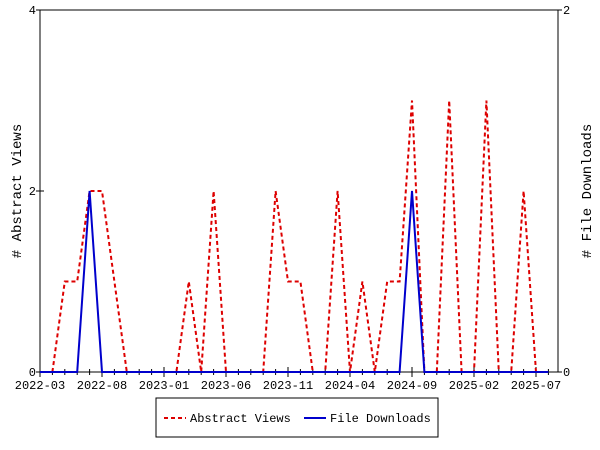  I want to click on x-tick-label: 2022-08, so click(102, 386).